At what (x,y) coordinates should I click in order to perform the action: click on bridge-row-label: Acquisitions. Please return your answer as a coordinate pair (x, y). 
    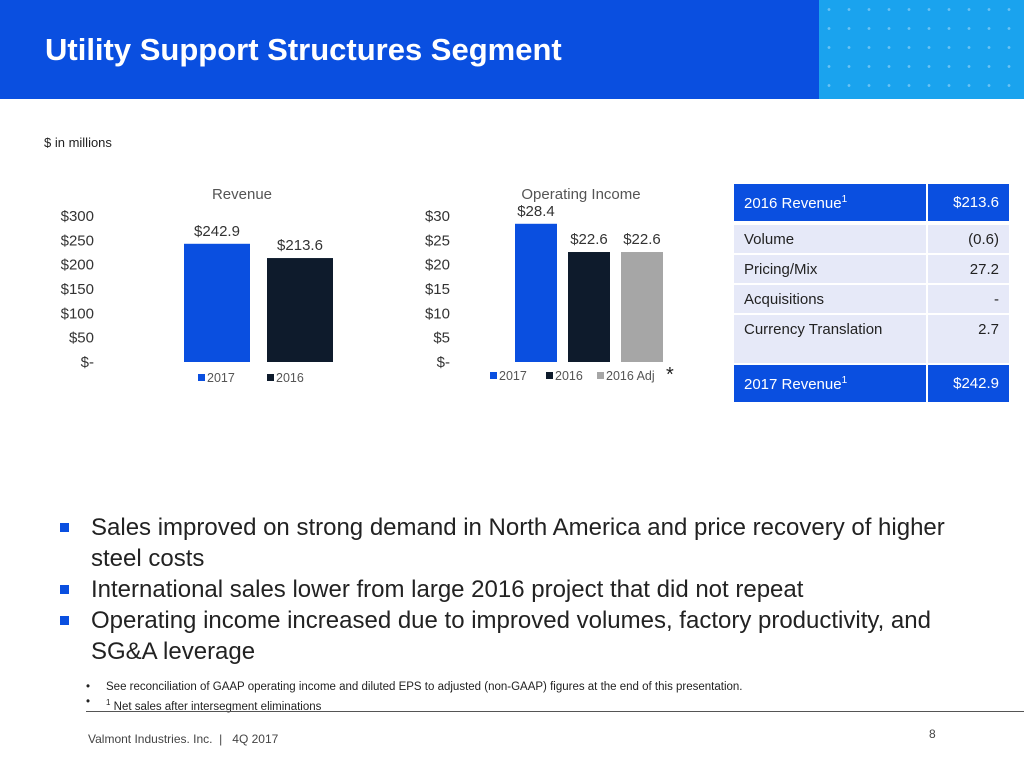
    Looking at the image, I should click on (830, 300).